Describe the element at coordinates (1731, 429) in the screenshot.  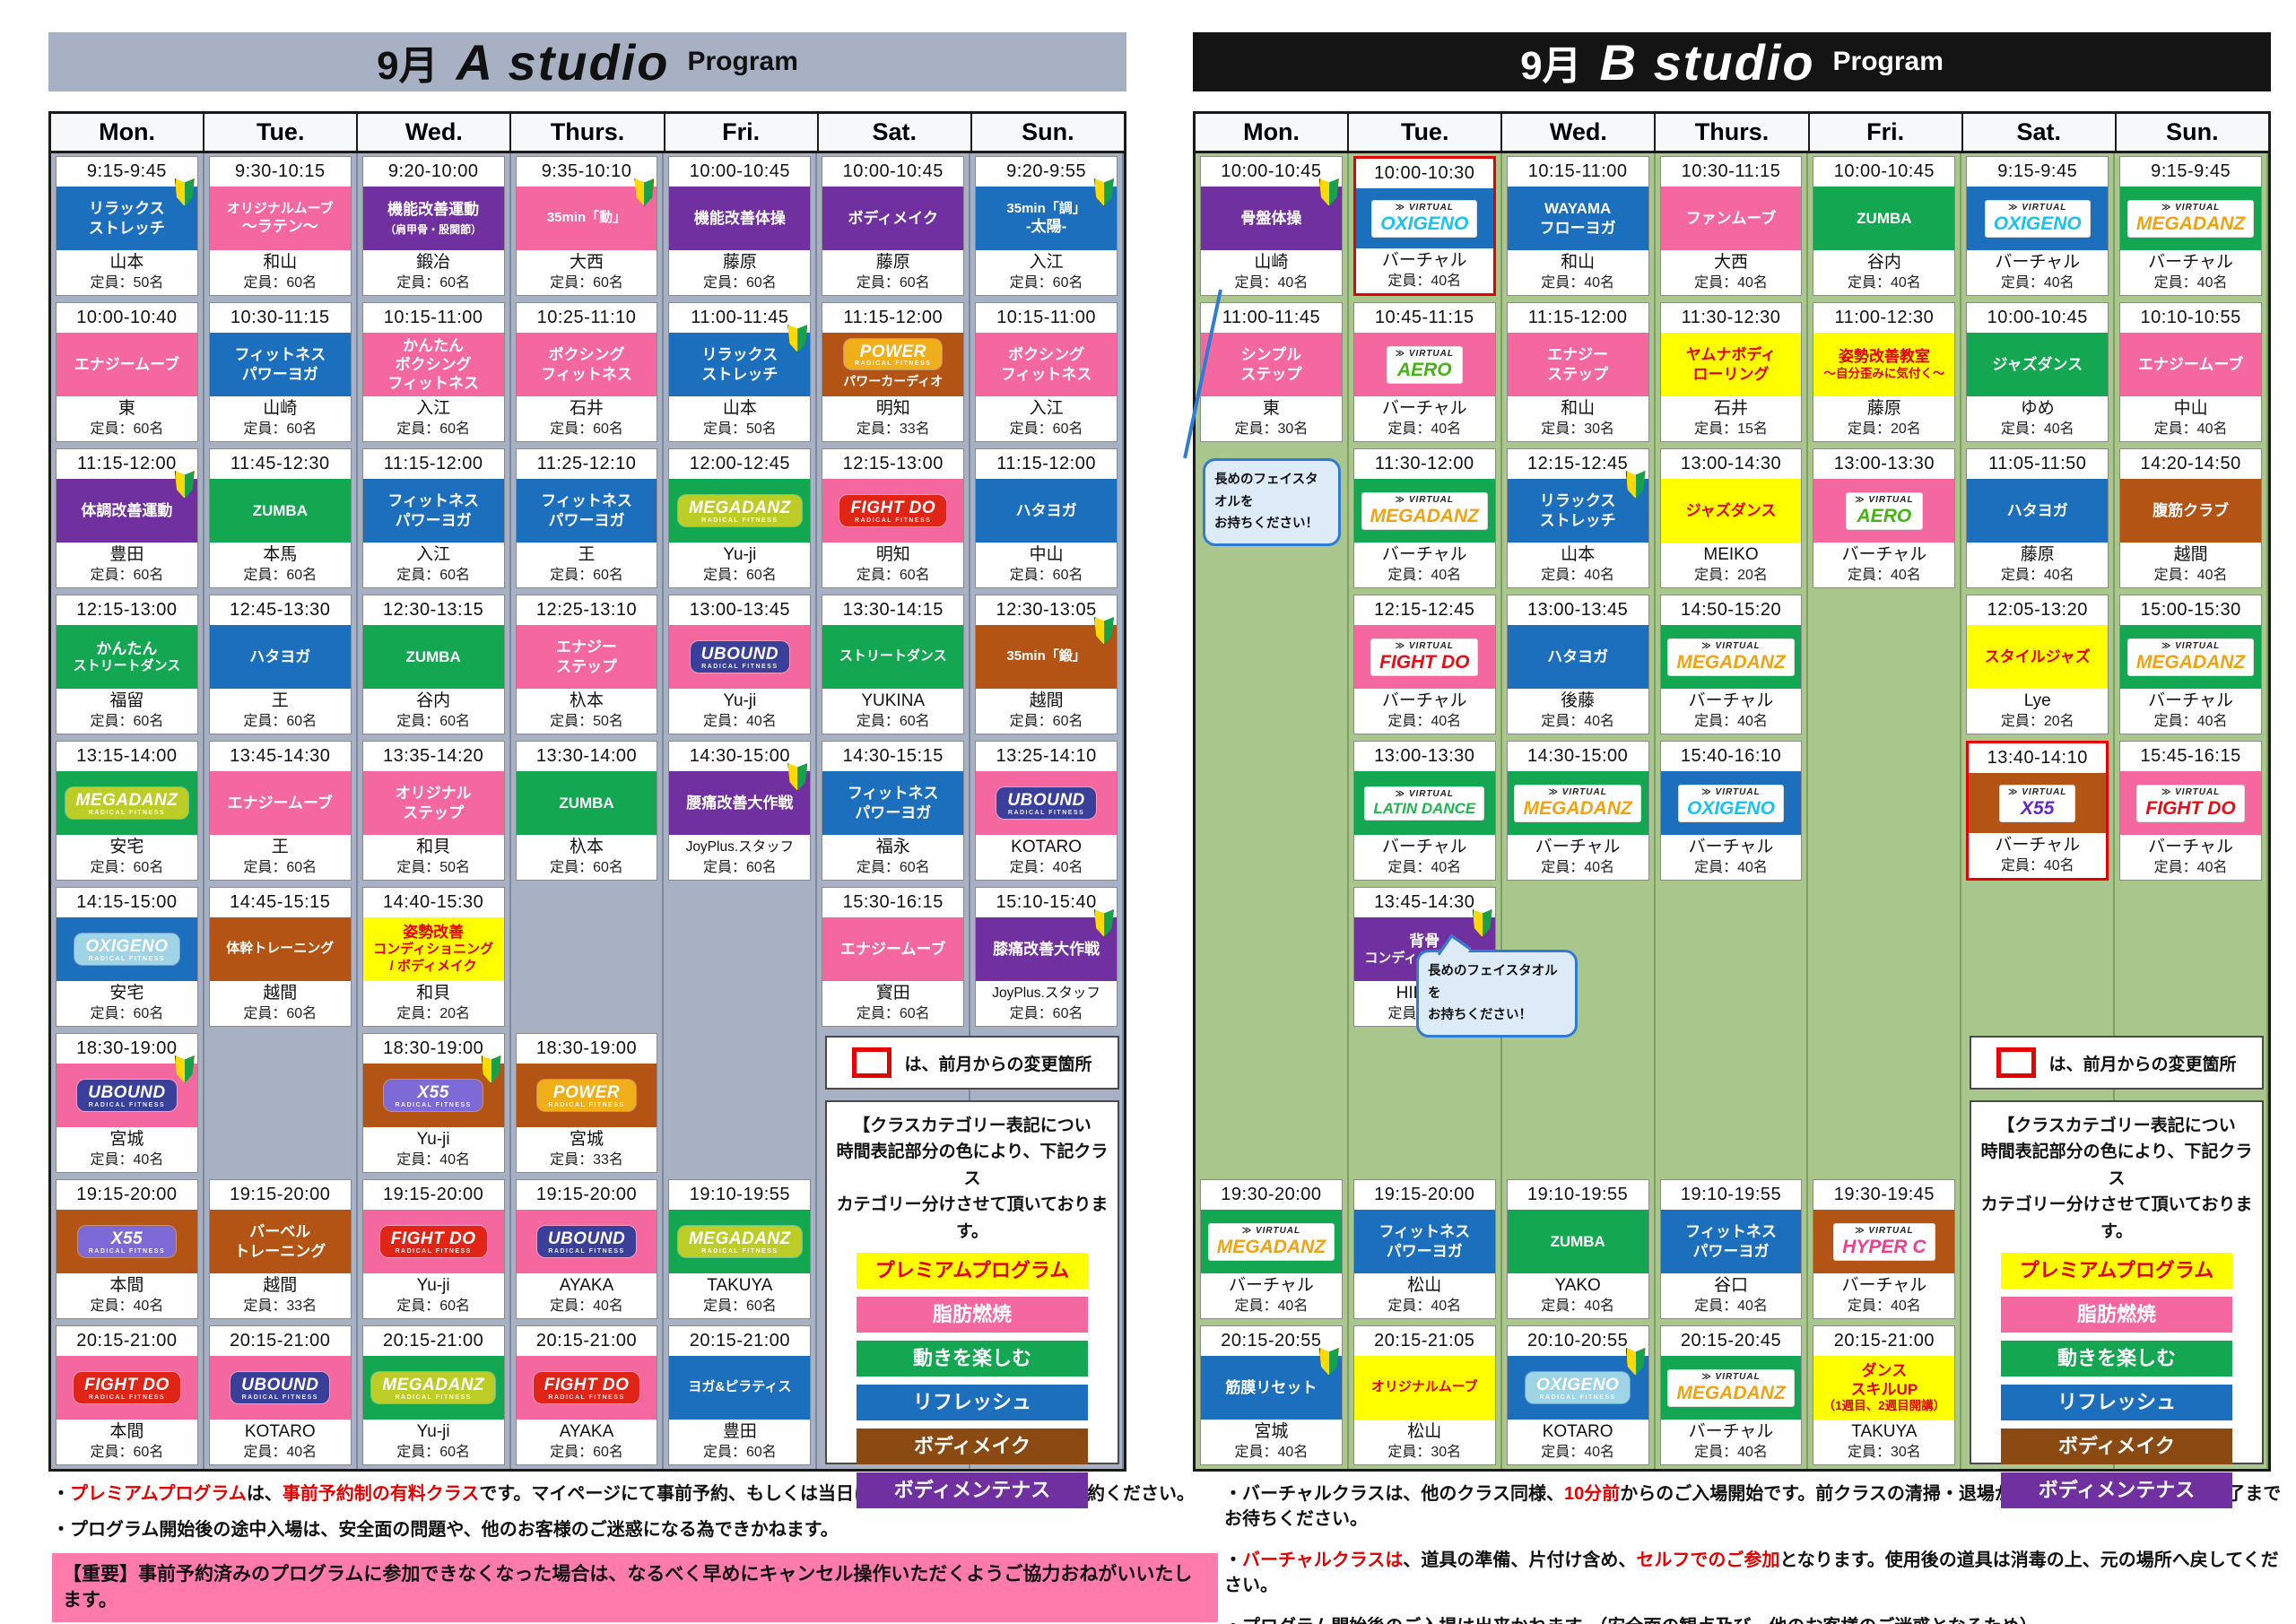
I see `capacity-label: 定員：15名` at that location.